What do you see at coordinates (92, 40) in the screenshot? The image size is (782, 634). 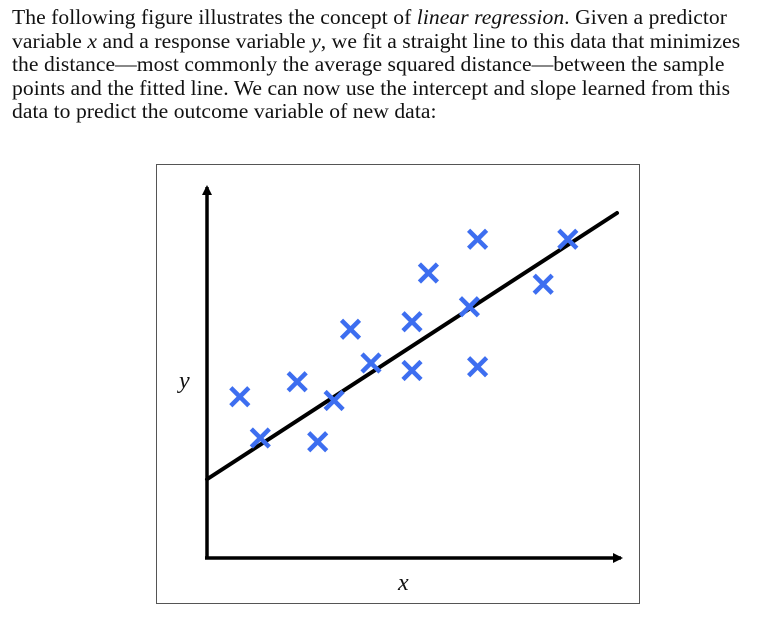 I see `italic-term: x` at bounding box center [92, 40].